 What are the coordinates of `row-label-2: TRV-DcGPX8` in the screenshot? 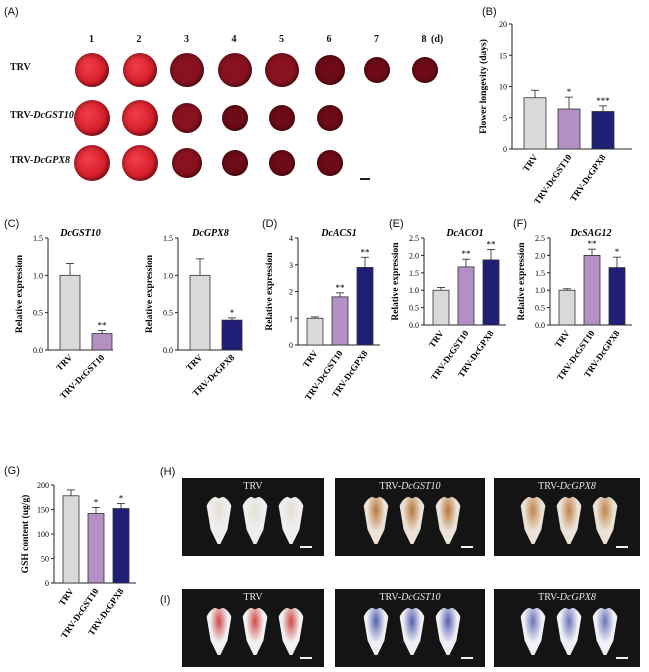 It's located at (40, 160).